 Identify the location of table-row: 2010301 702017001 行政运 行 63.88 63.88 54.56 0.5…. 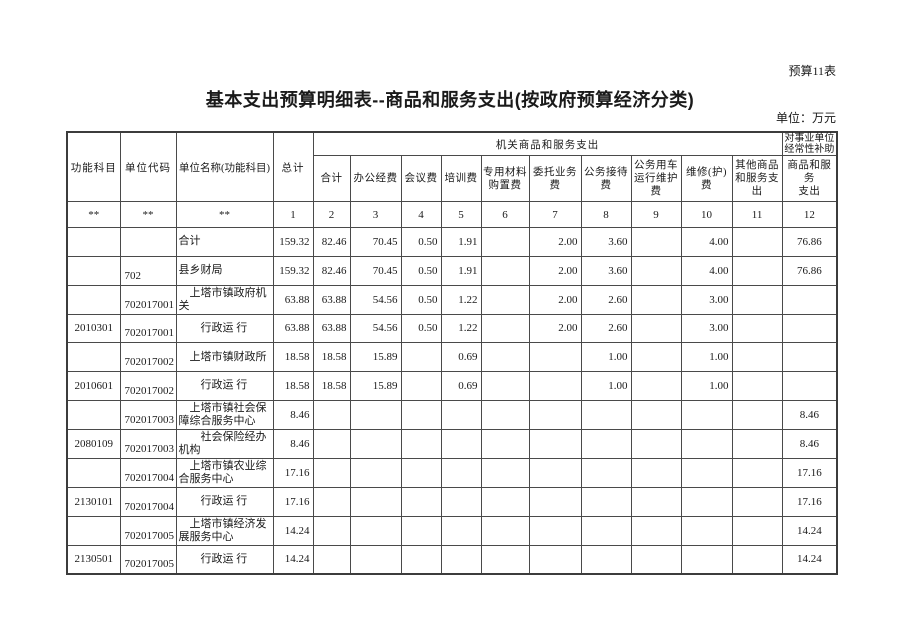
(452, 328).